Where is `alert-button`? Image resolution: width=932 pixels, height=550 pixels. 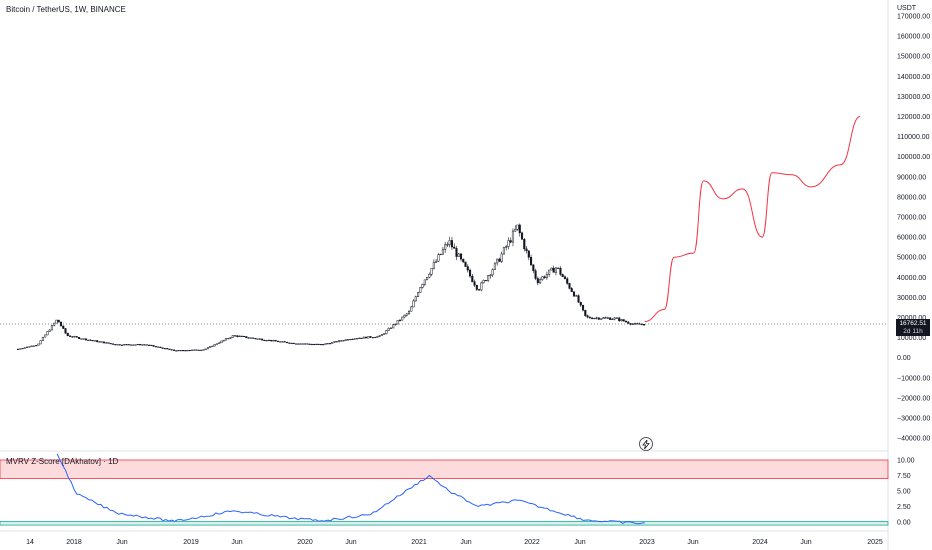 alert-button is located at coordinates (646, 444).